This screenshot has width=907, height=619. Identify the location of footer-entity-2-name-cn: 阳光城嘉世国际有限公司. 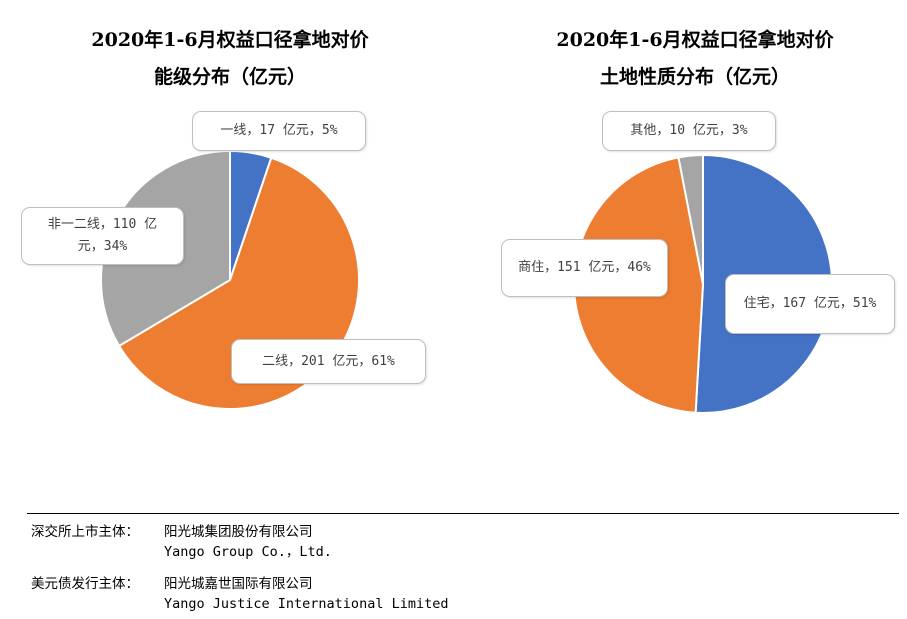
(238, 584).